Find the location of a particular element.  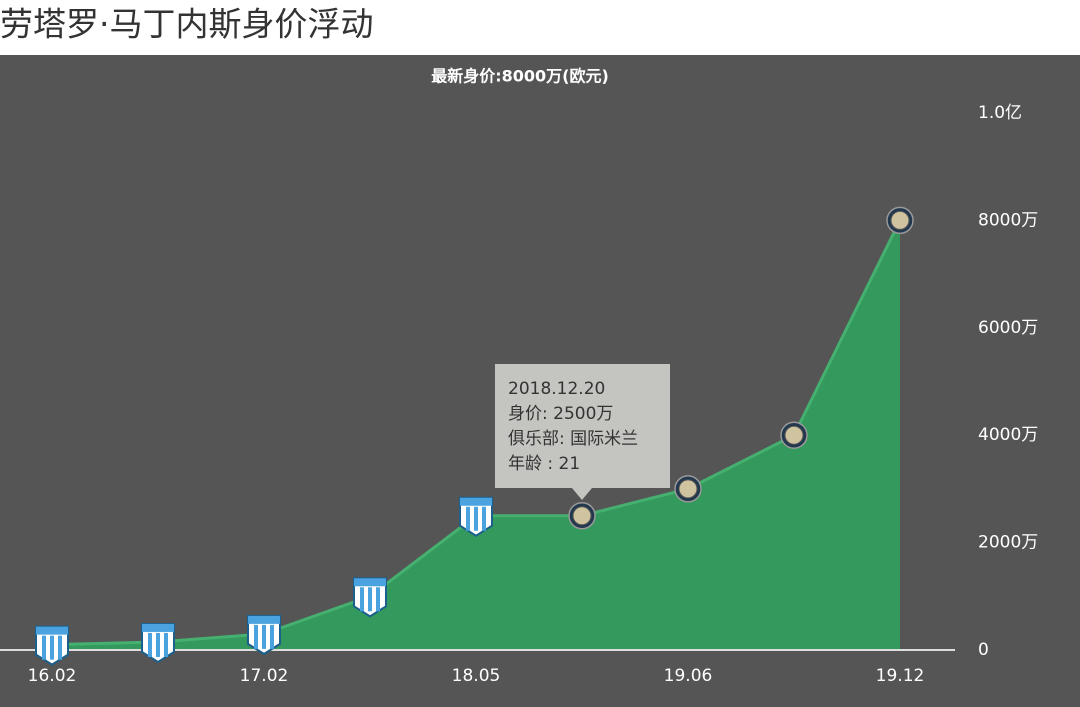

tooltip-box is located at coordinates (582, 432).